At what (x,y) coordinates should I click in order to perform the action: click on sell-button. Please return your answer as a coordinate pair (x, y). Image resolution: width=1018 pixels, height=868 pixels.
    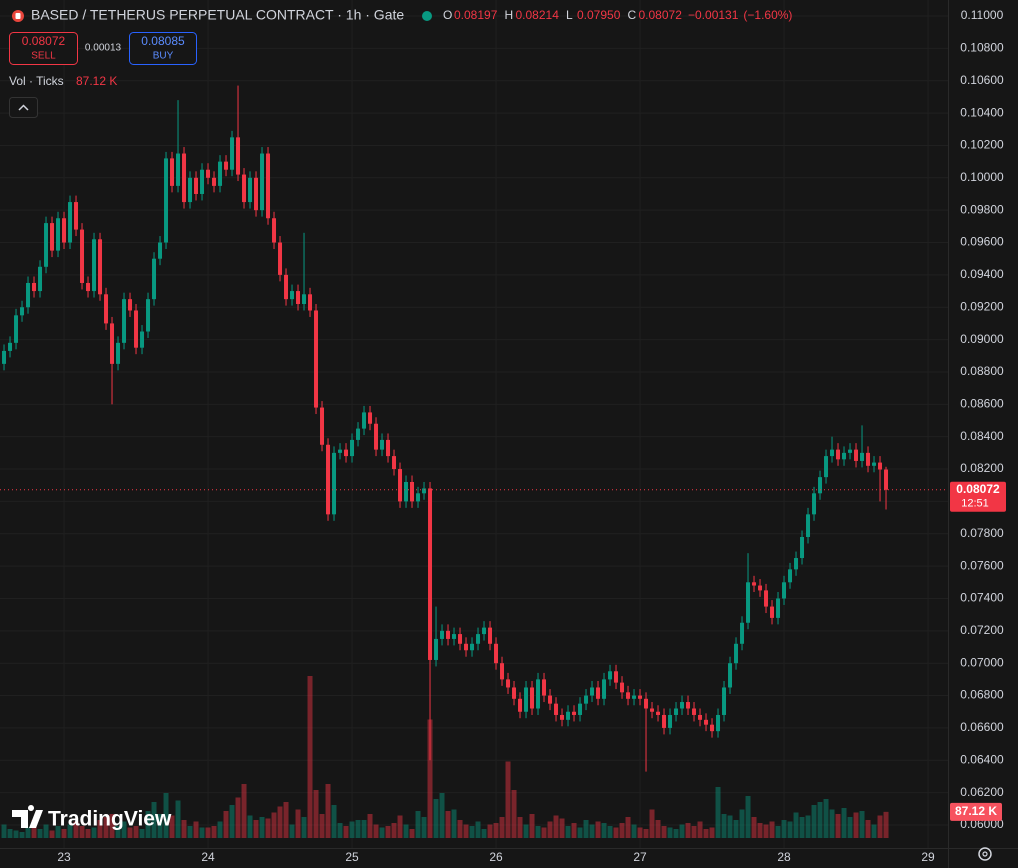
    Looking at the image, I should click on (43, 48).